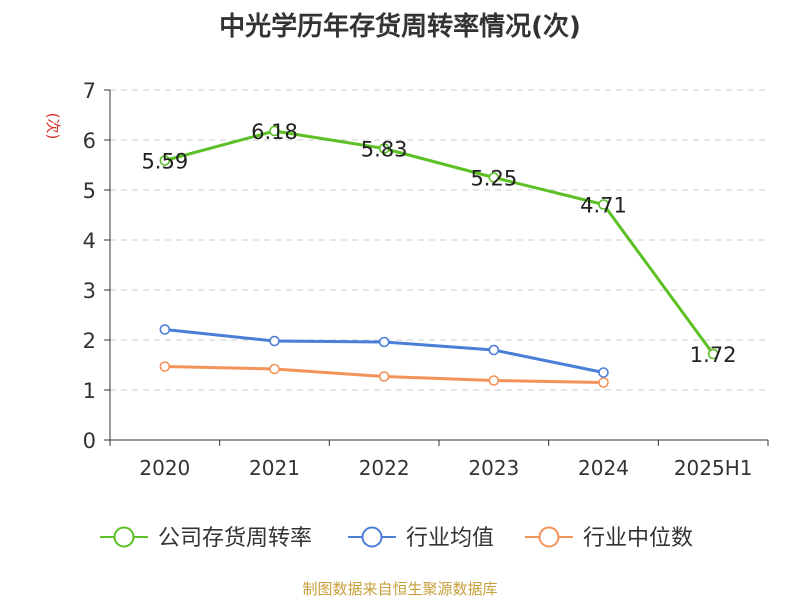 The width and height of the screenshot is (800, 600). What do you see at coordinates (89, 391) in the screenshot?
I see `y-tick-label: 1` at bounding box center [89, 391].